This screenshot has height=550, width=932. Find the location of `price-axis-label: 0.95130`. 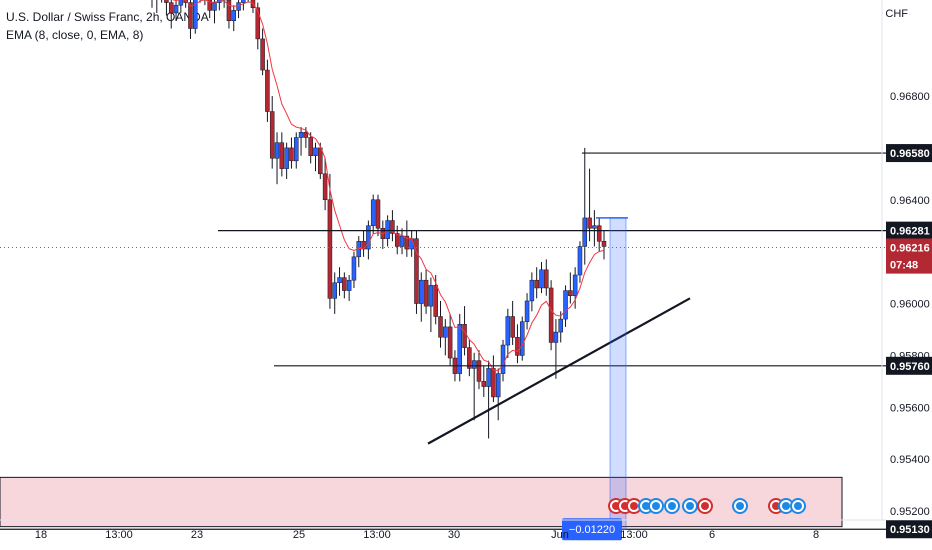

price-axis-label: 0.95130 is located at coordinates (910, 530).